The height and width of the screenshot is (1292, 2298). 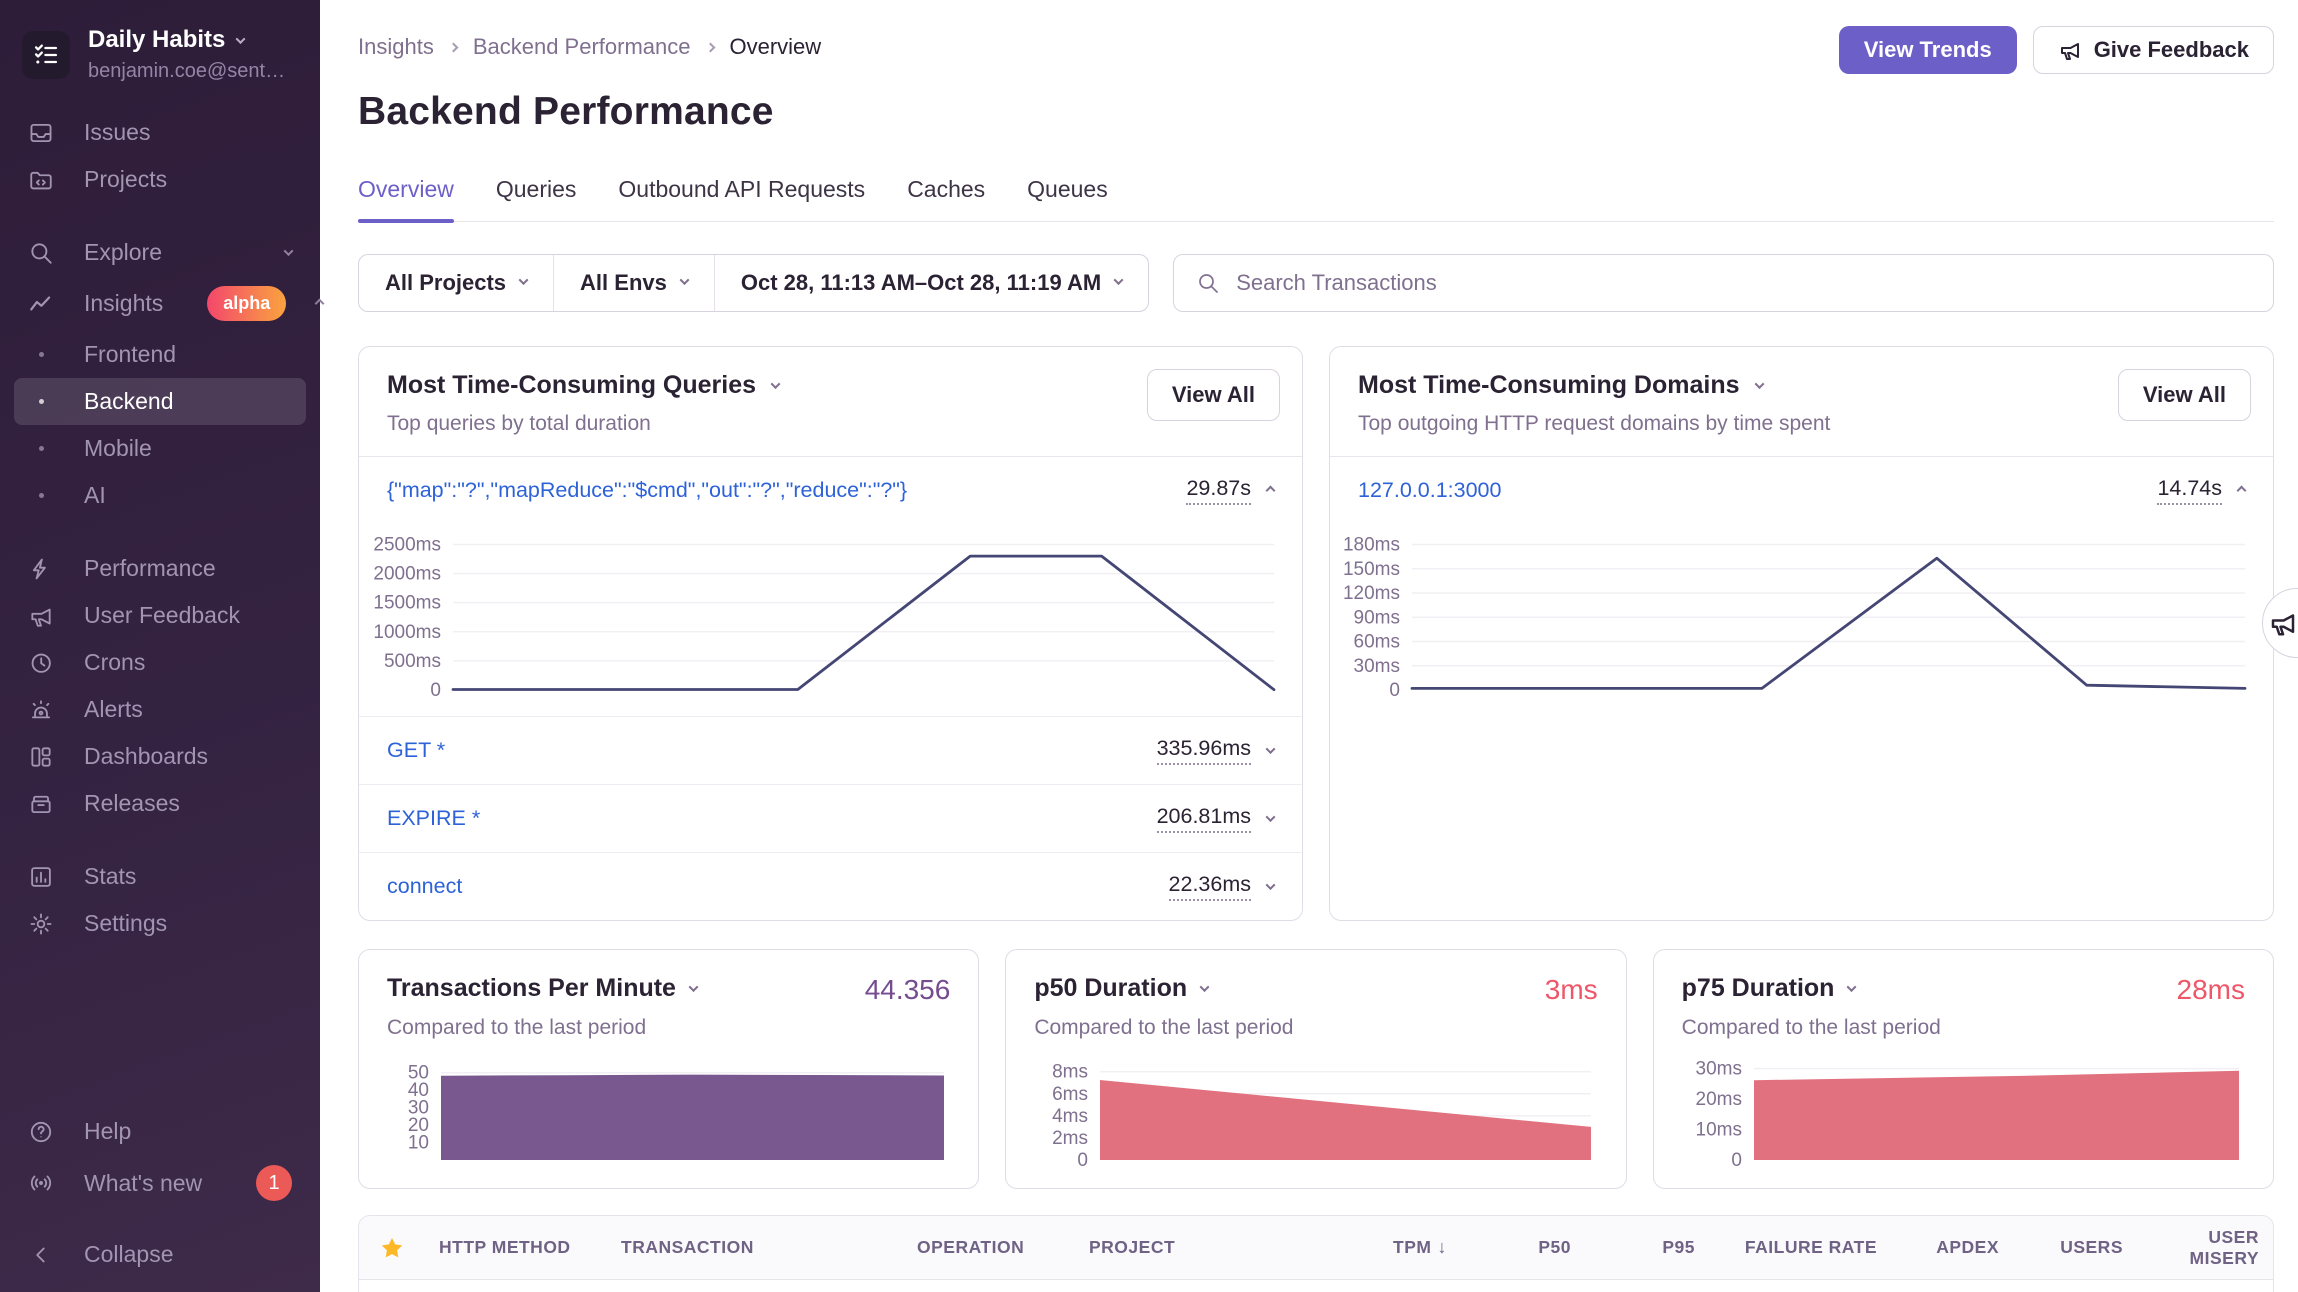 I want to click on query-link: EXPIRE *, so click(x=434, y=818).